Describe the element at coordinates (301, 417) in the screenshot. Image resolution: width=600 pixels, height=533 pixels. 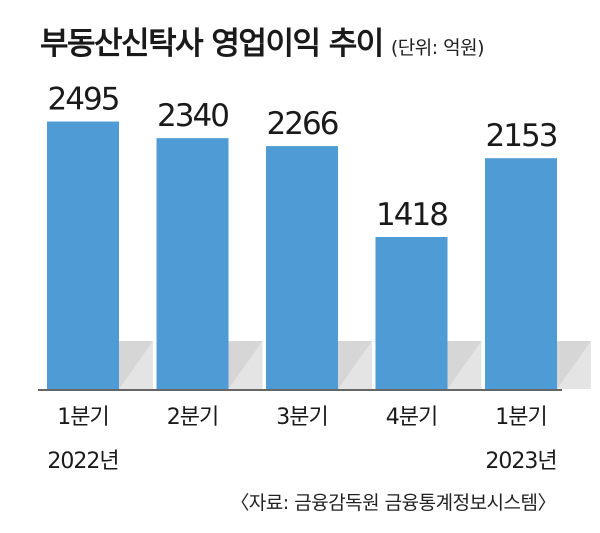
I see `x-tick-label: 3분기` at that location.